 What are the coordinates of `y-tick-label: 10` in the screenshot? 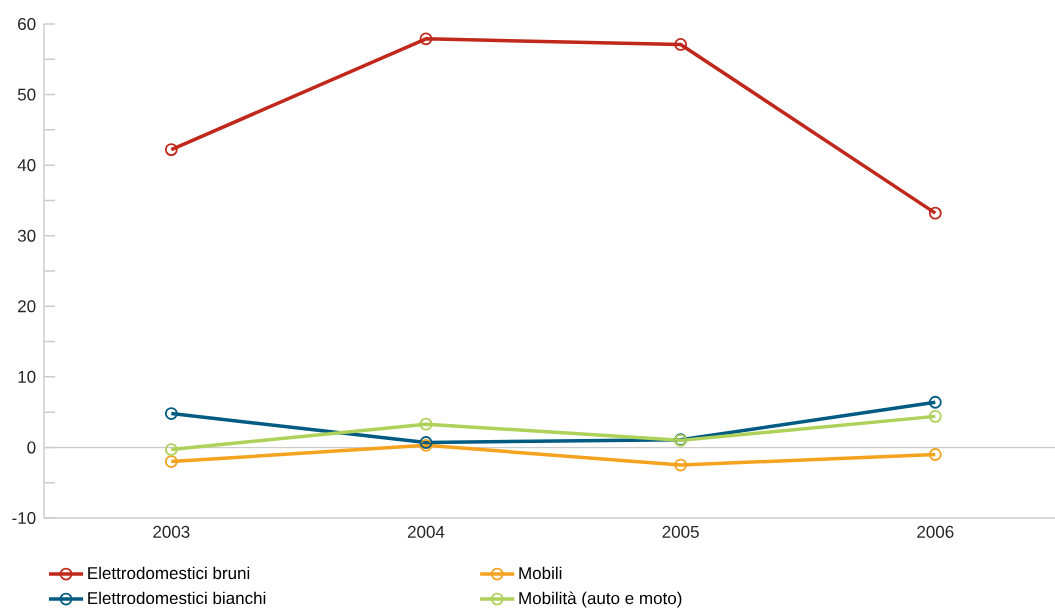 It's located at (27, 376).